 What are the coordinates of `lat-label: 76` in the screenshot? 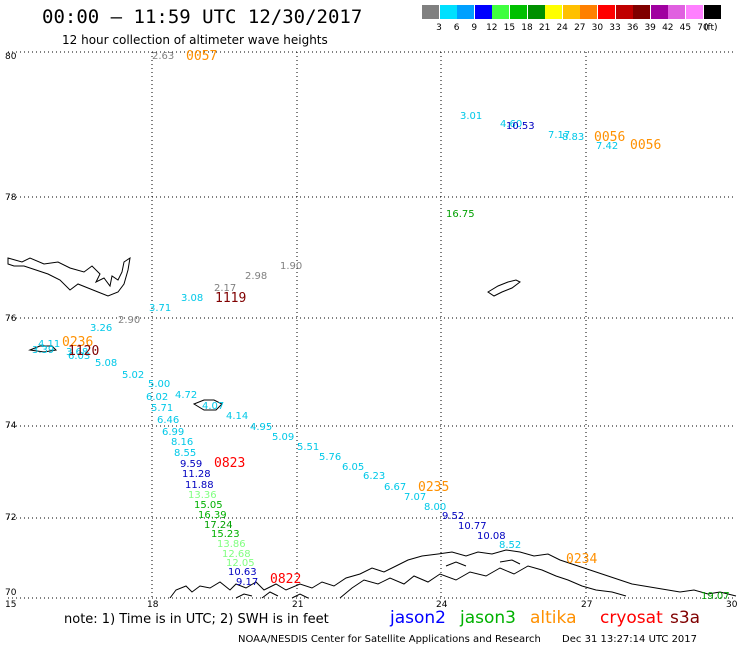 It's located at (11, 319).